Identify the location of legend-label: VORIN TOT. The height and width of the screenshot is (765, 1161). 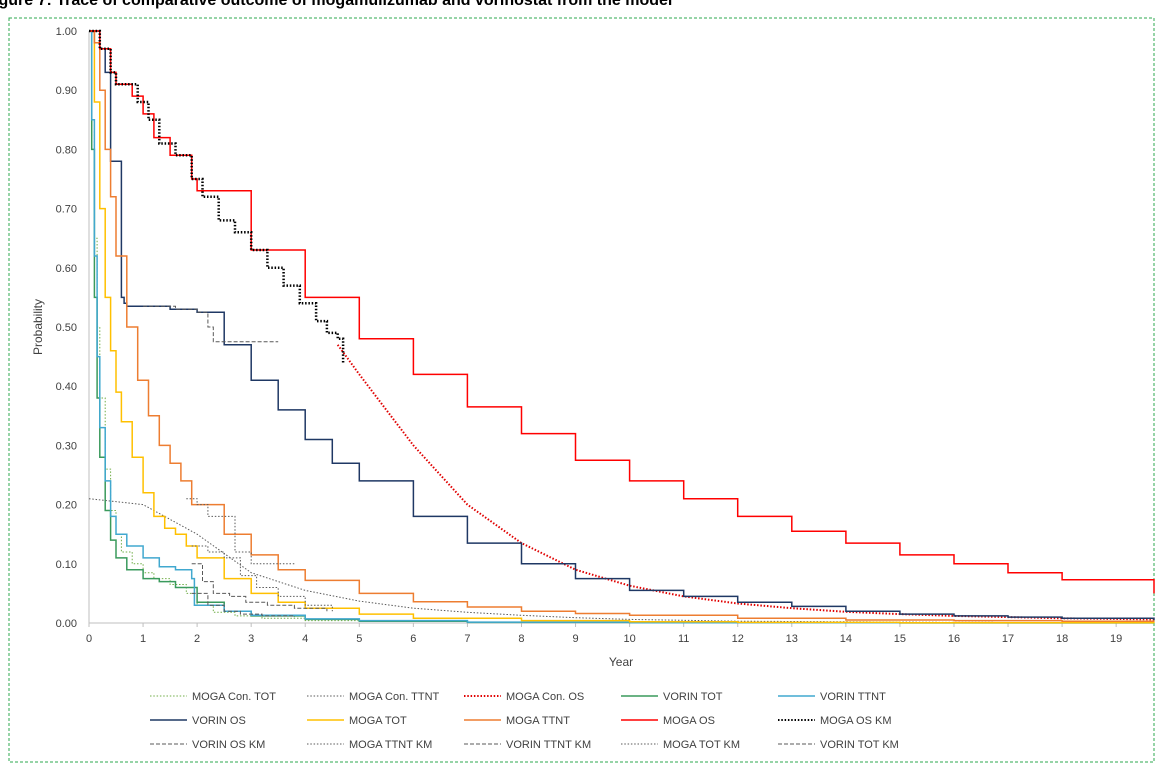
(693, 697).